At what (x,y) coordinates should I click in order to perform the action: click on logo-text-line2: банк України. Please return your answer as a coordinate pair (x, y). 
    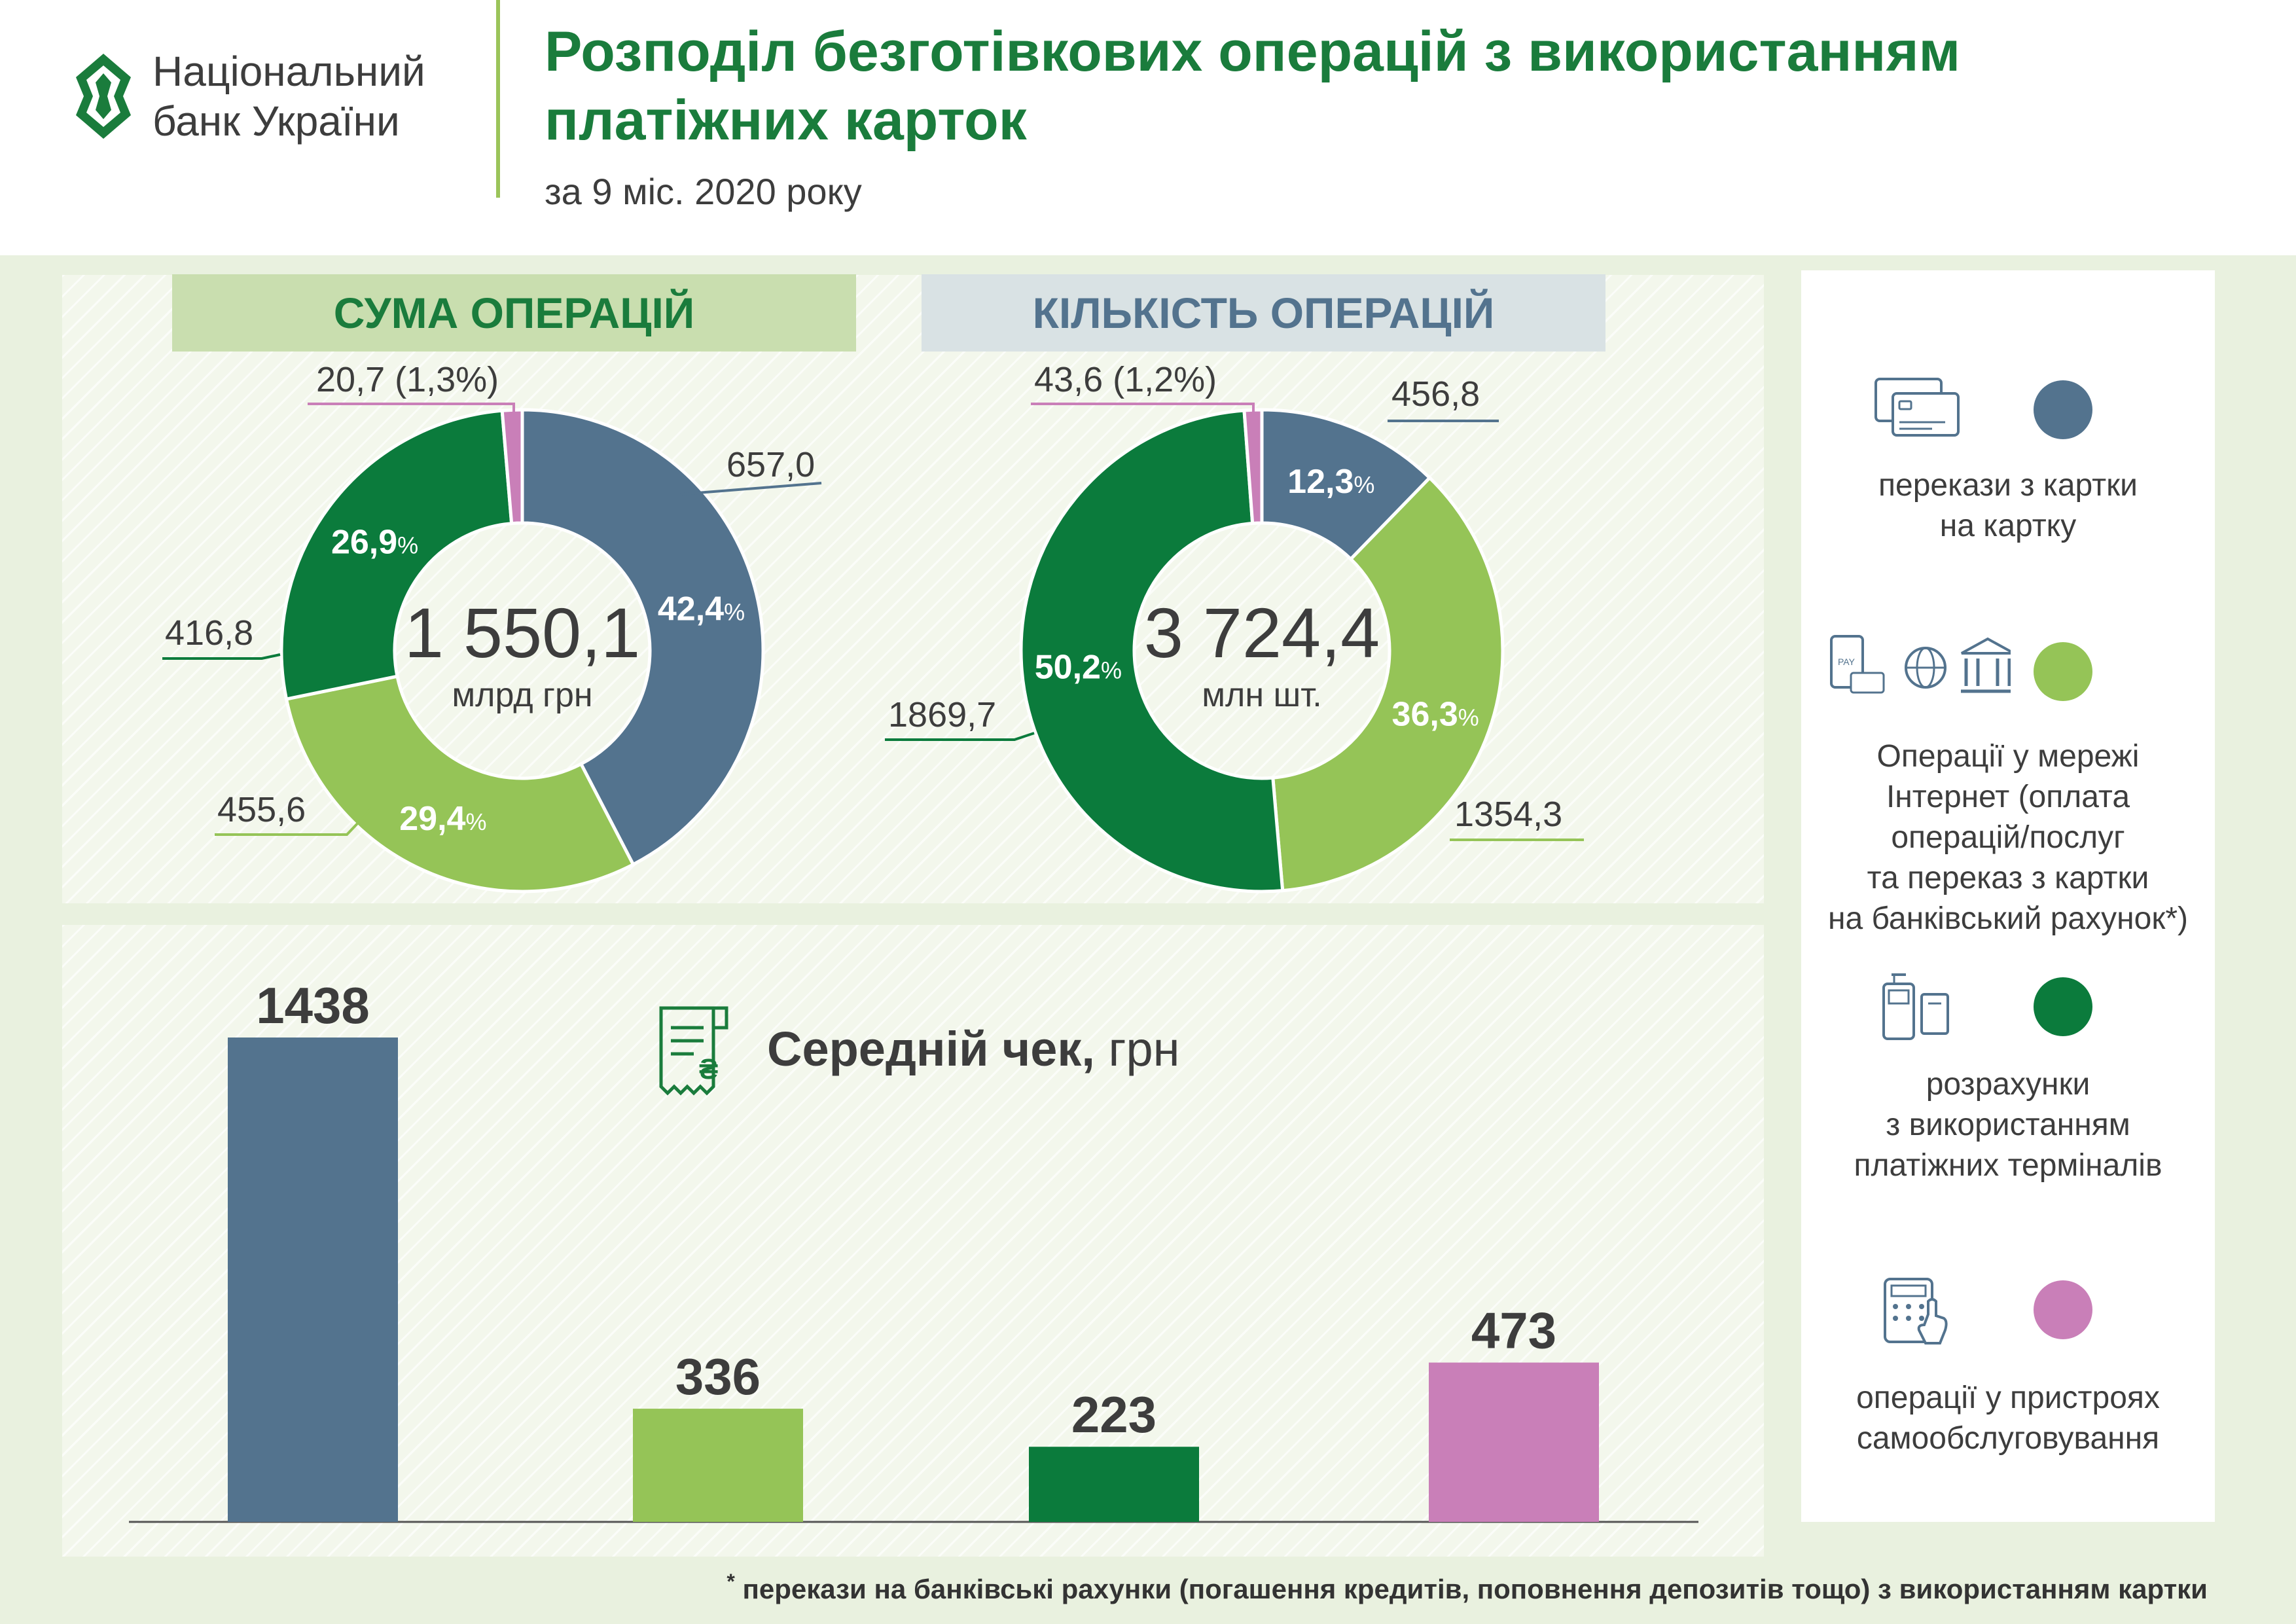
    Looking at the image, I should click on (276, 121).